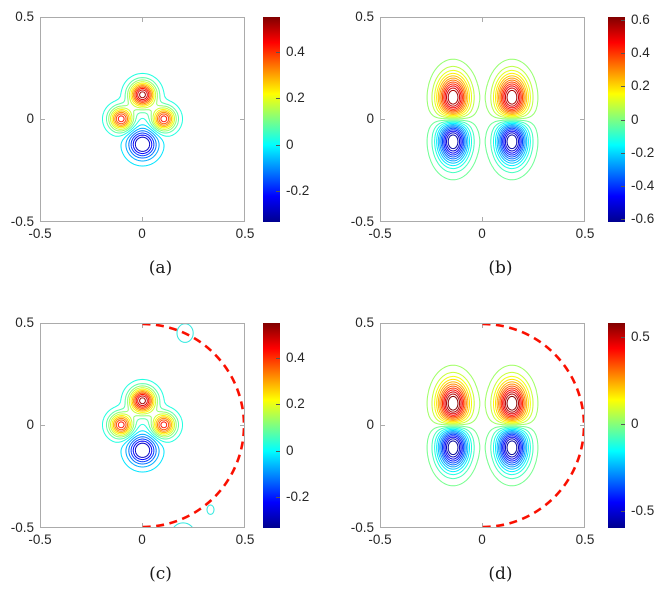 This screenshot has width=664, height=593. What do you see at coordinates (271, 425) in the screenshot?
I see `colorbar-c` at bounding box center [271, 425].